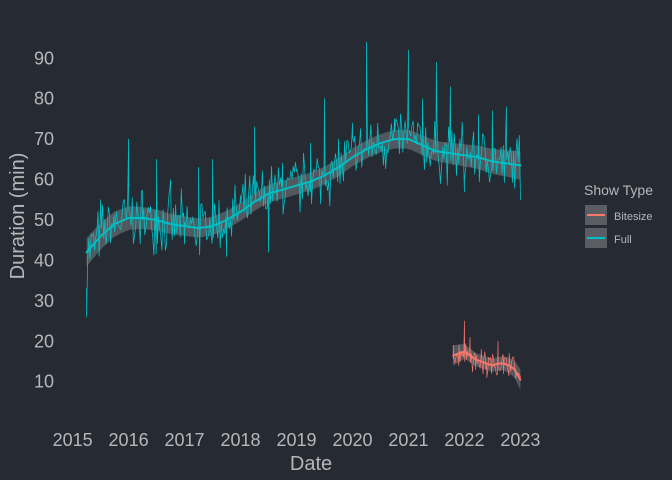 The width and height of the screenshot is (672, 480). Describe the element at coordinates (633, 217) in the screenshot. I see `legend-label-bitesize: Bitesize` at that location.